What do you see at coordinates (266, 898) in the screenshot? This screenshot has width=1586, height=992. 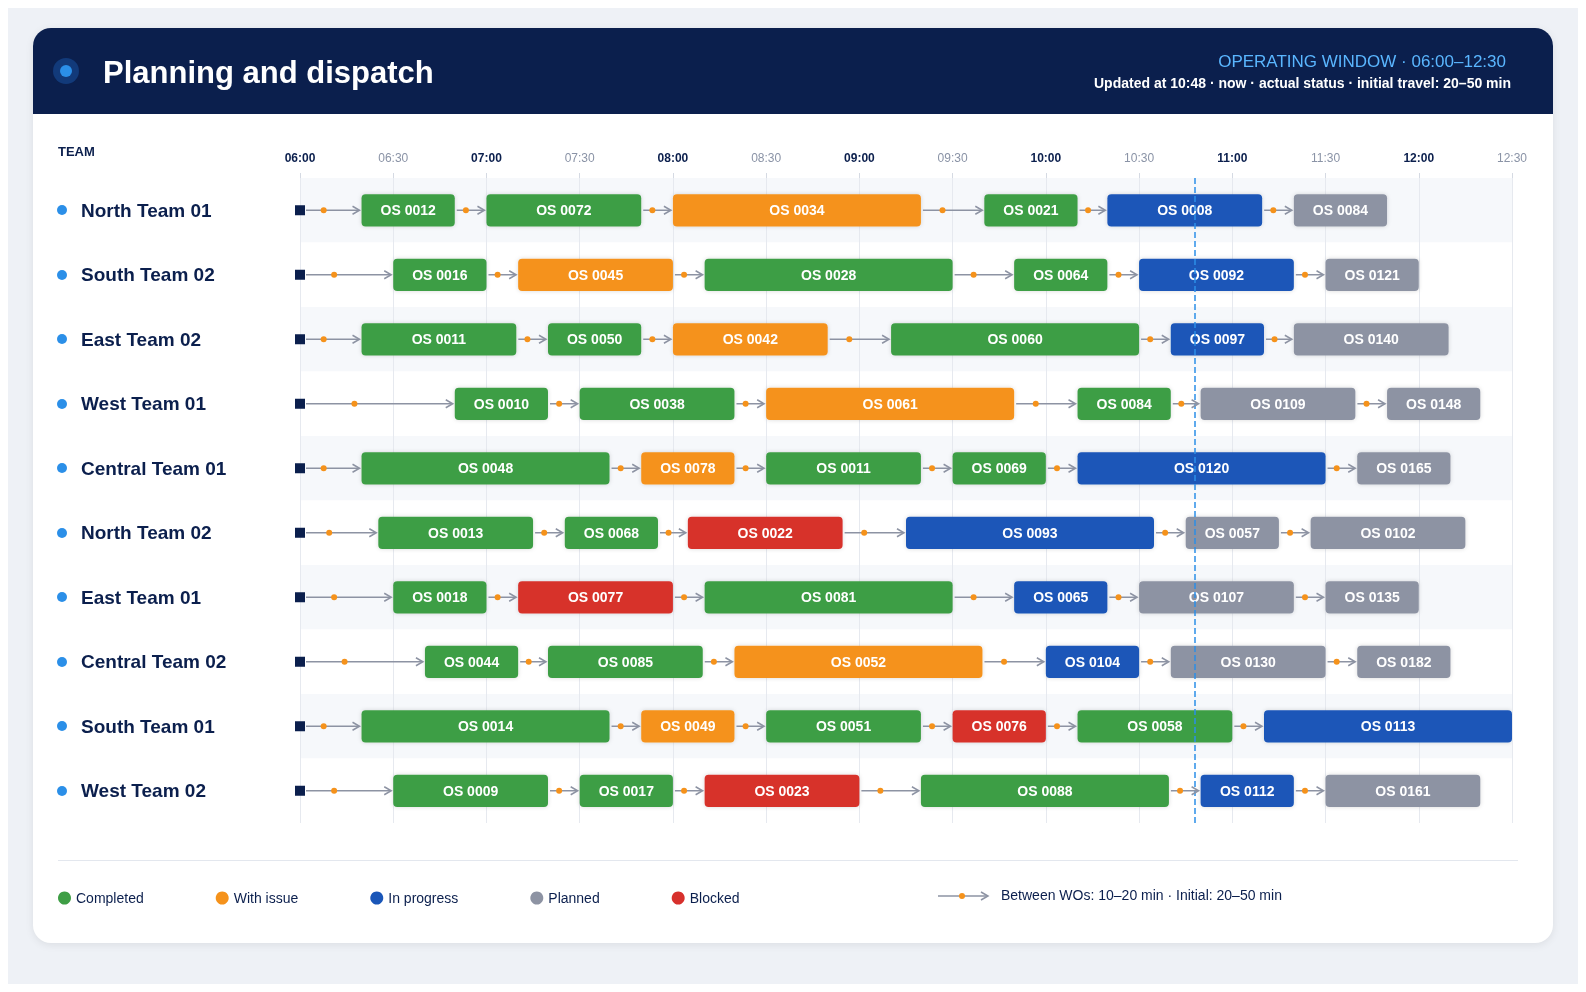 I see `legend-label: With issue` at bounding box center [266, 898].